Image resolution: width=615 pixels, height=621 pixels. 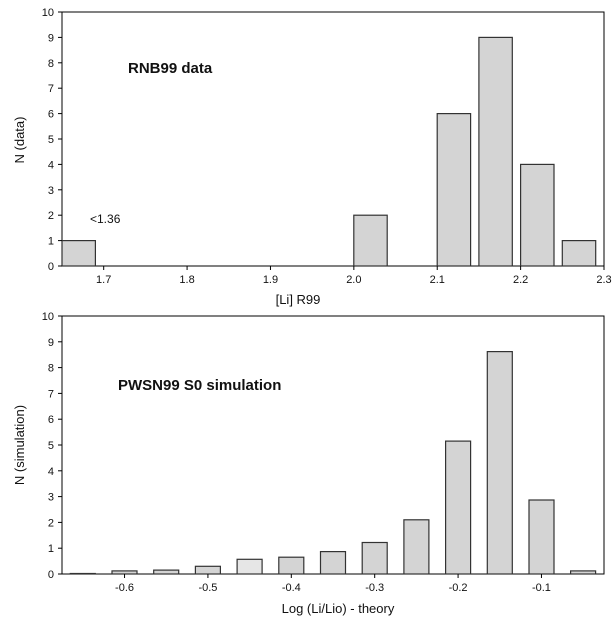 I want to click on bottom-y-axis-label: N (simulation), so click(x=19, y=445).